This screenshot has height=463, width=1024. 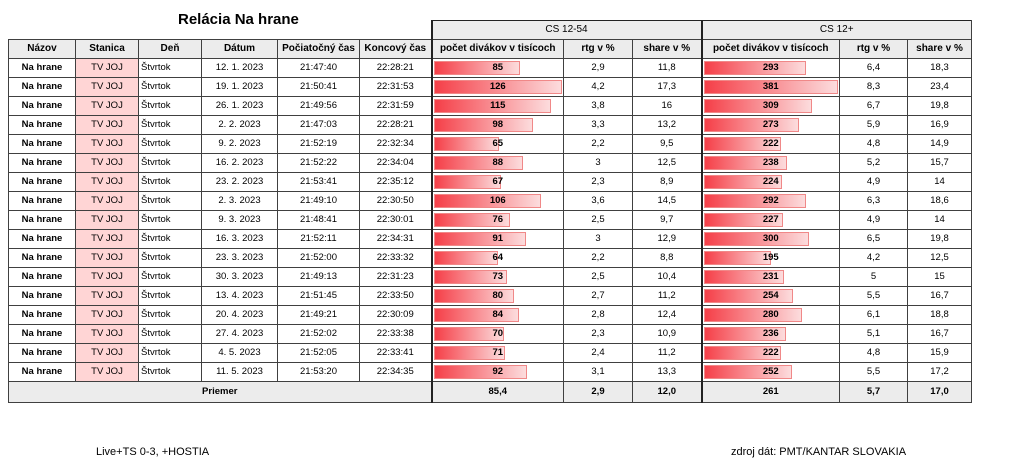 What do you see at coordinates (318, 238) in the screenshot?
I see `cell-start: 21:52:11` at bounding box center [318, 238].